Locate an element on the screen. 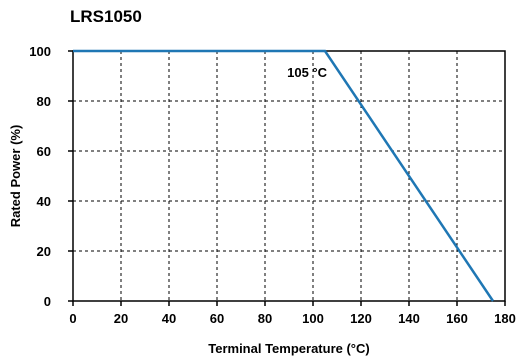  x-tick-label-40: 40 is located at coordinates (169, 318).